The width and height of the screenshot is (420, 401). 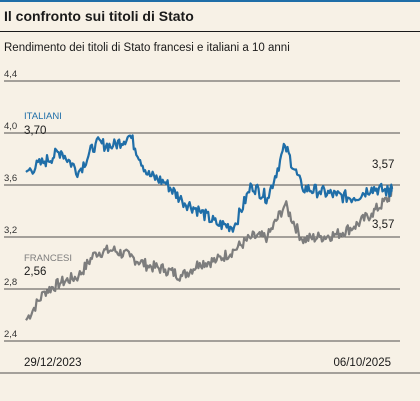 What do you see at coordinates (99, 16) in the screenshot?
I see `chart-title: Il confronto sui titoli di Stato` at bounding box center [99, 16].